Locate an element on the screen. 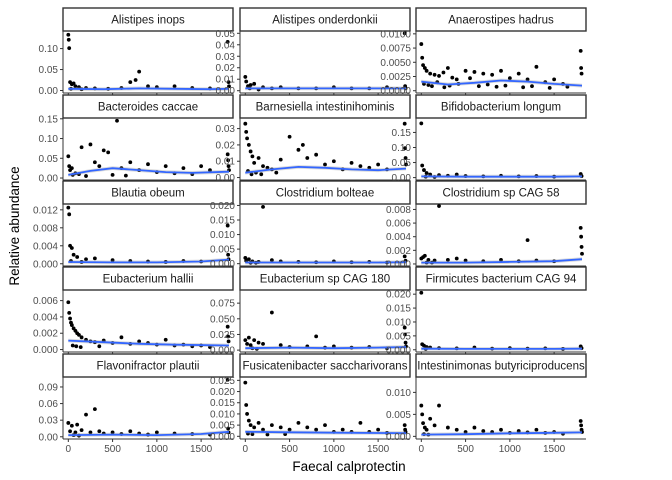 This screenshot has width=672, height=480. y-tick-label: 0.008 is located at coordinates (398, 210).